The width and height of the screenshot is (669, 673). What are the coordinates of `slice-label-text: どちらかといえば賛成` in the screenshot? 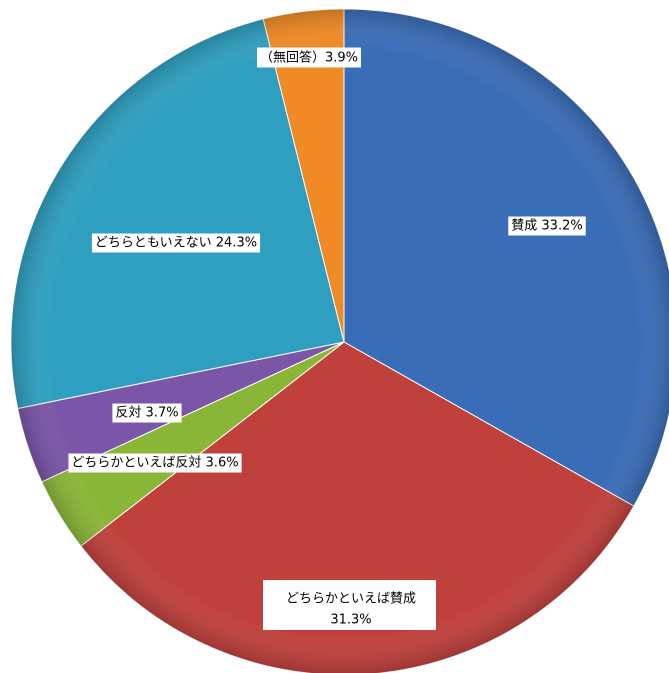 It's located at (351, 599).